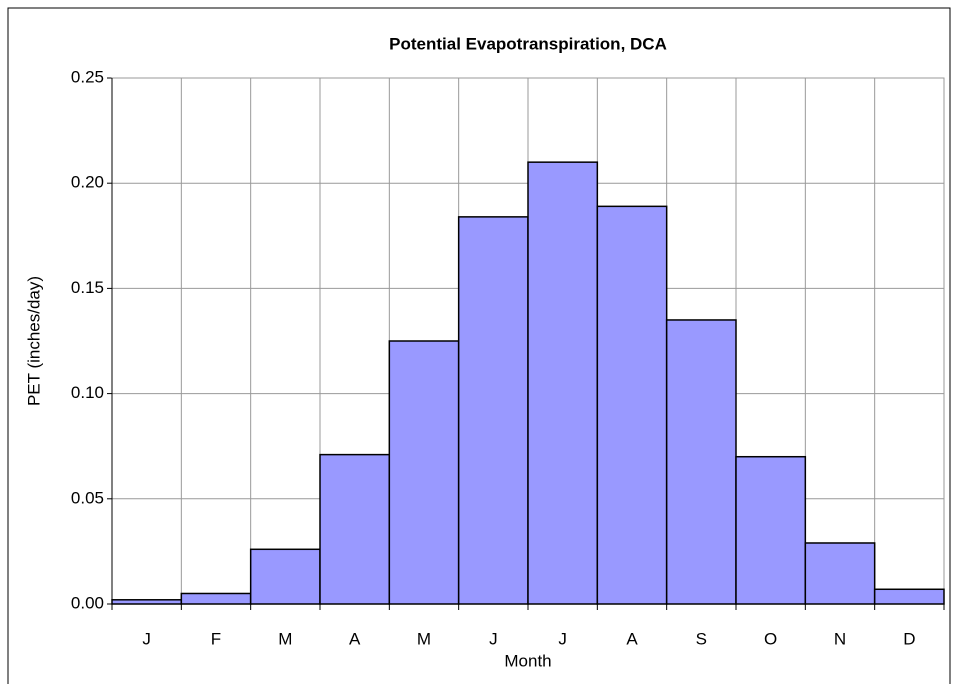 The width and height of the screenshot is (959, 684). I want to click on y-tick-label: 0.10, so click(87, 392).